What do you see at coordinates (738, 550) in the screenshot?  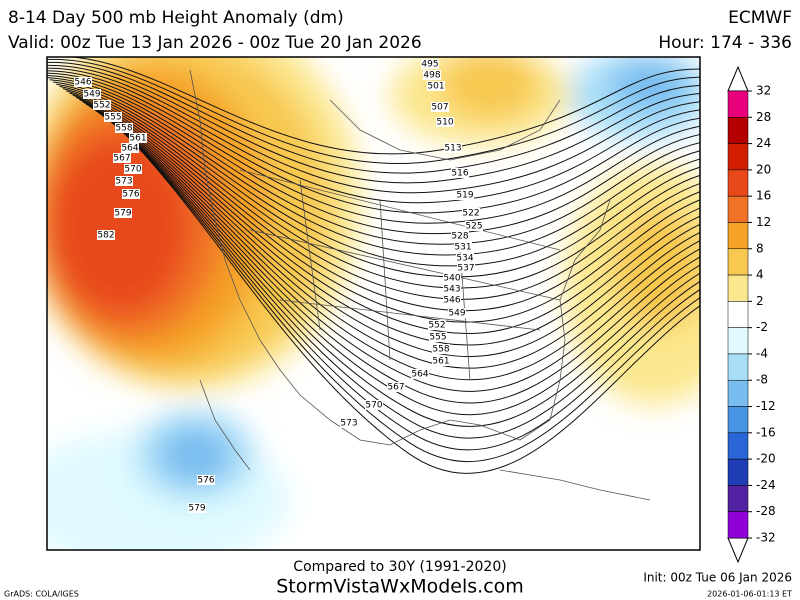 I see `colorbar-bottom-arrow` at bounding box center [738, 550].